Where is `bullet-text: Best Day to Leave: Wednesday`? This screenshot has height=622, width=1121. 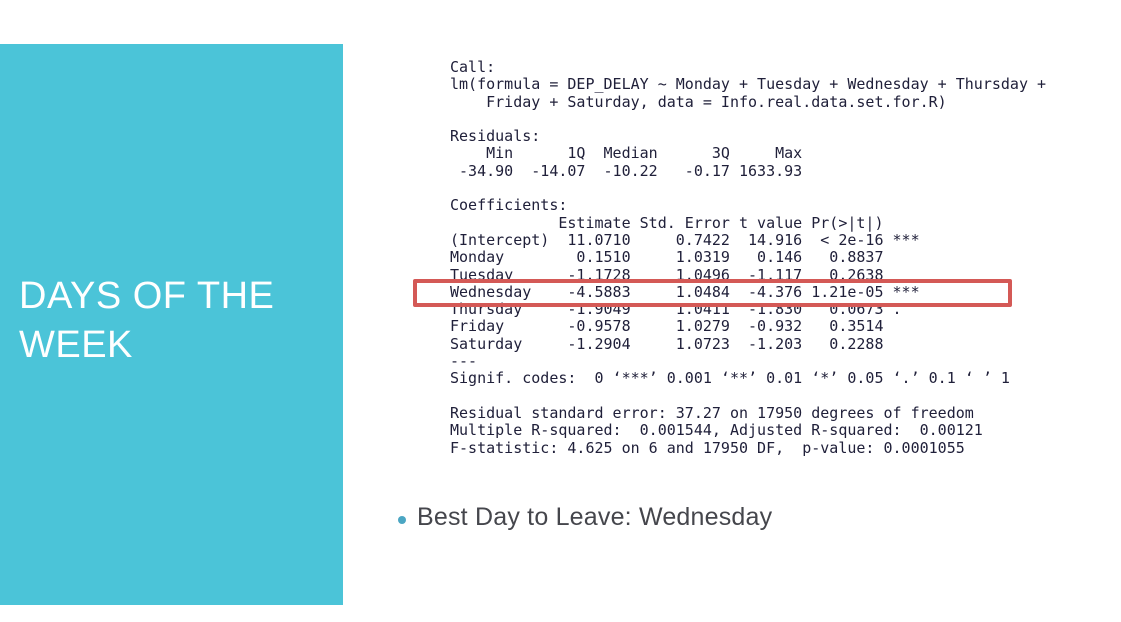 bullet-text: Best Day to Leave: Wednesday is located at coordinates (595, 517).